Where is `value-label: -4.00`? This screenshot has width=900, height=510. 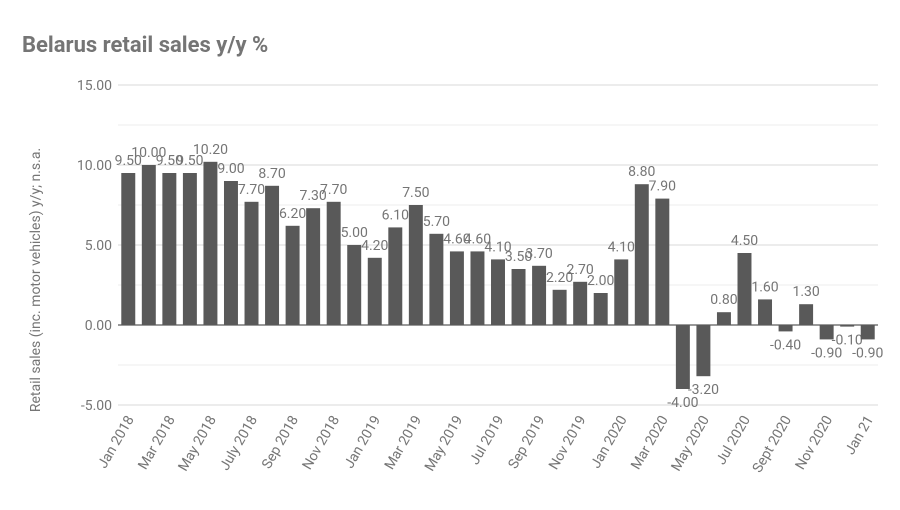 value-label: -4.00 is located at coordinates (682, 403).